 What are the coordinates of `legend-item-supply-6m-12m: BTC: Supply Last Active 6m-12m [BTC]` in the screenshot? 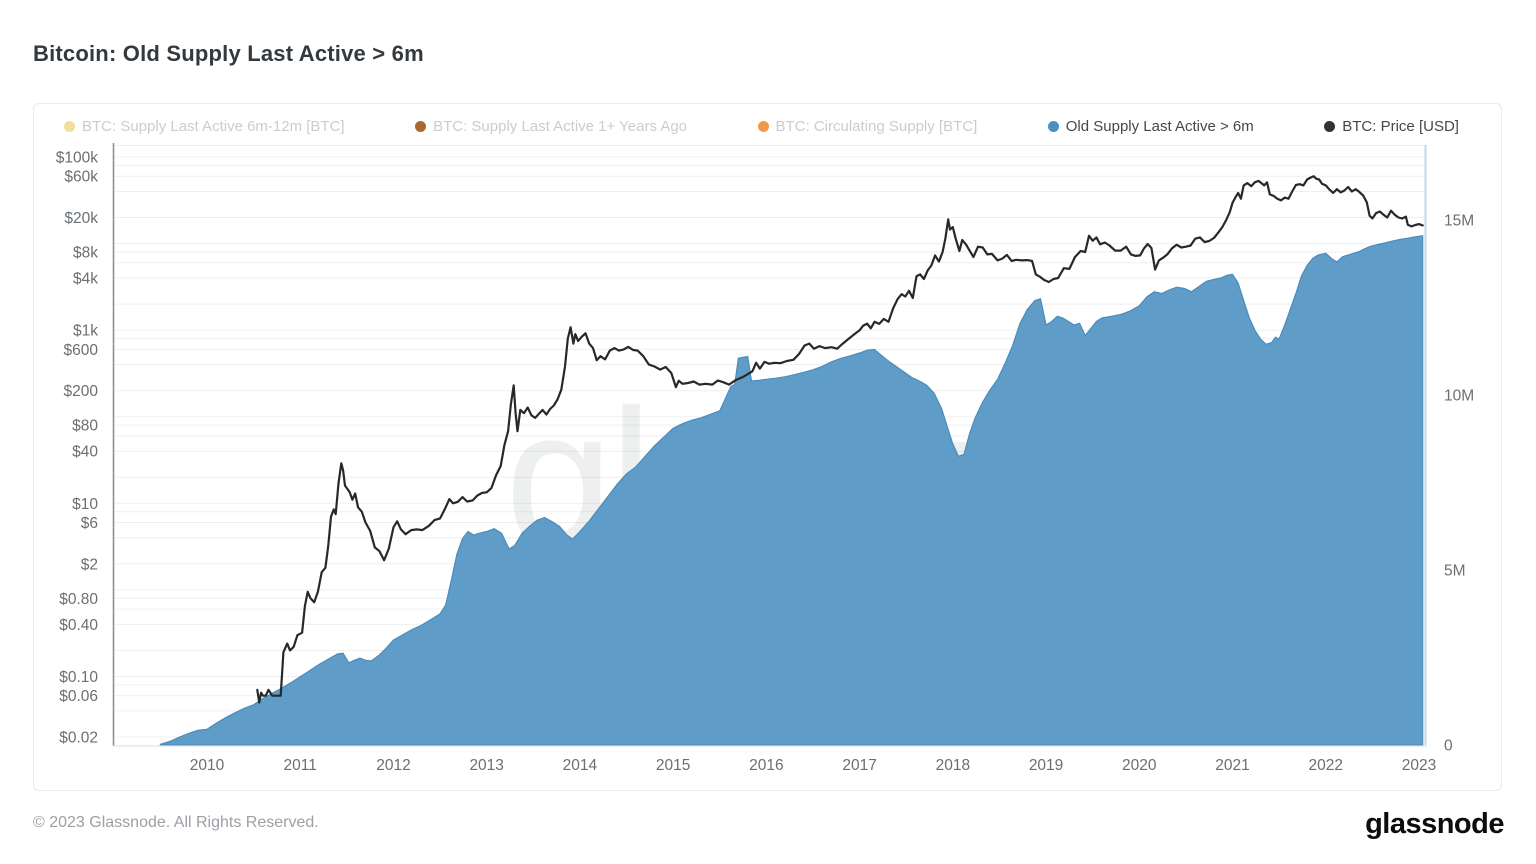 It's located at (204, 126).